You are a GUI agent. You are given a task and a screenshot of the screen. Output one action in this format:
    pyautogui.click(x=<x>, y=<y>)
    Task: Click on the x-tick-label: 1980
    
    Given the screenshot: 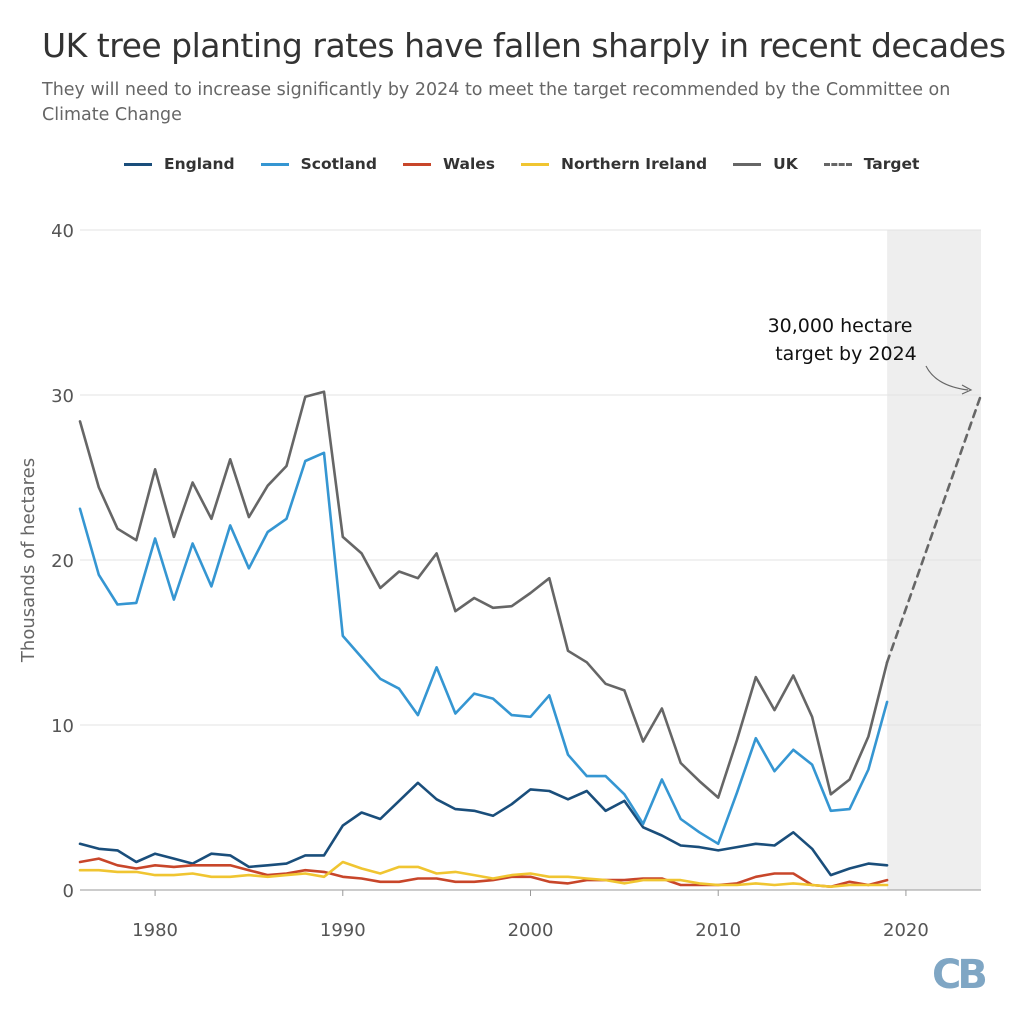 What is the action you would take?
    pyautogui.click(x=155, y=930)
    